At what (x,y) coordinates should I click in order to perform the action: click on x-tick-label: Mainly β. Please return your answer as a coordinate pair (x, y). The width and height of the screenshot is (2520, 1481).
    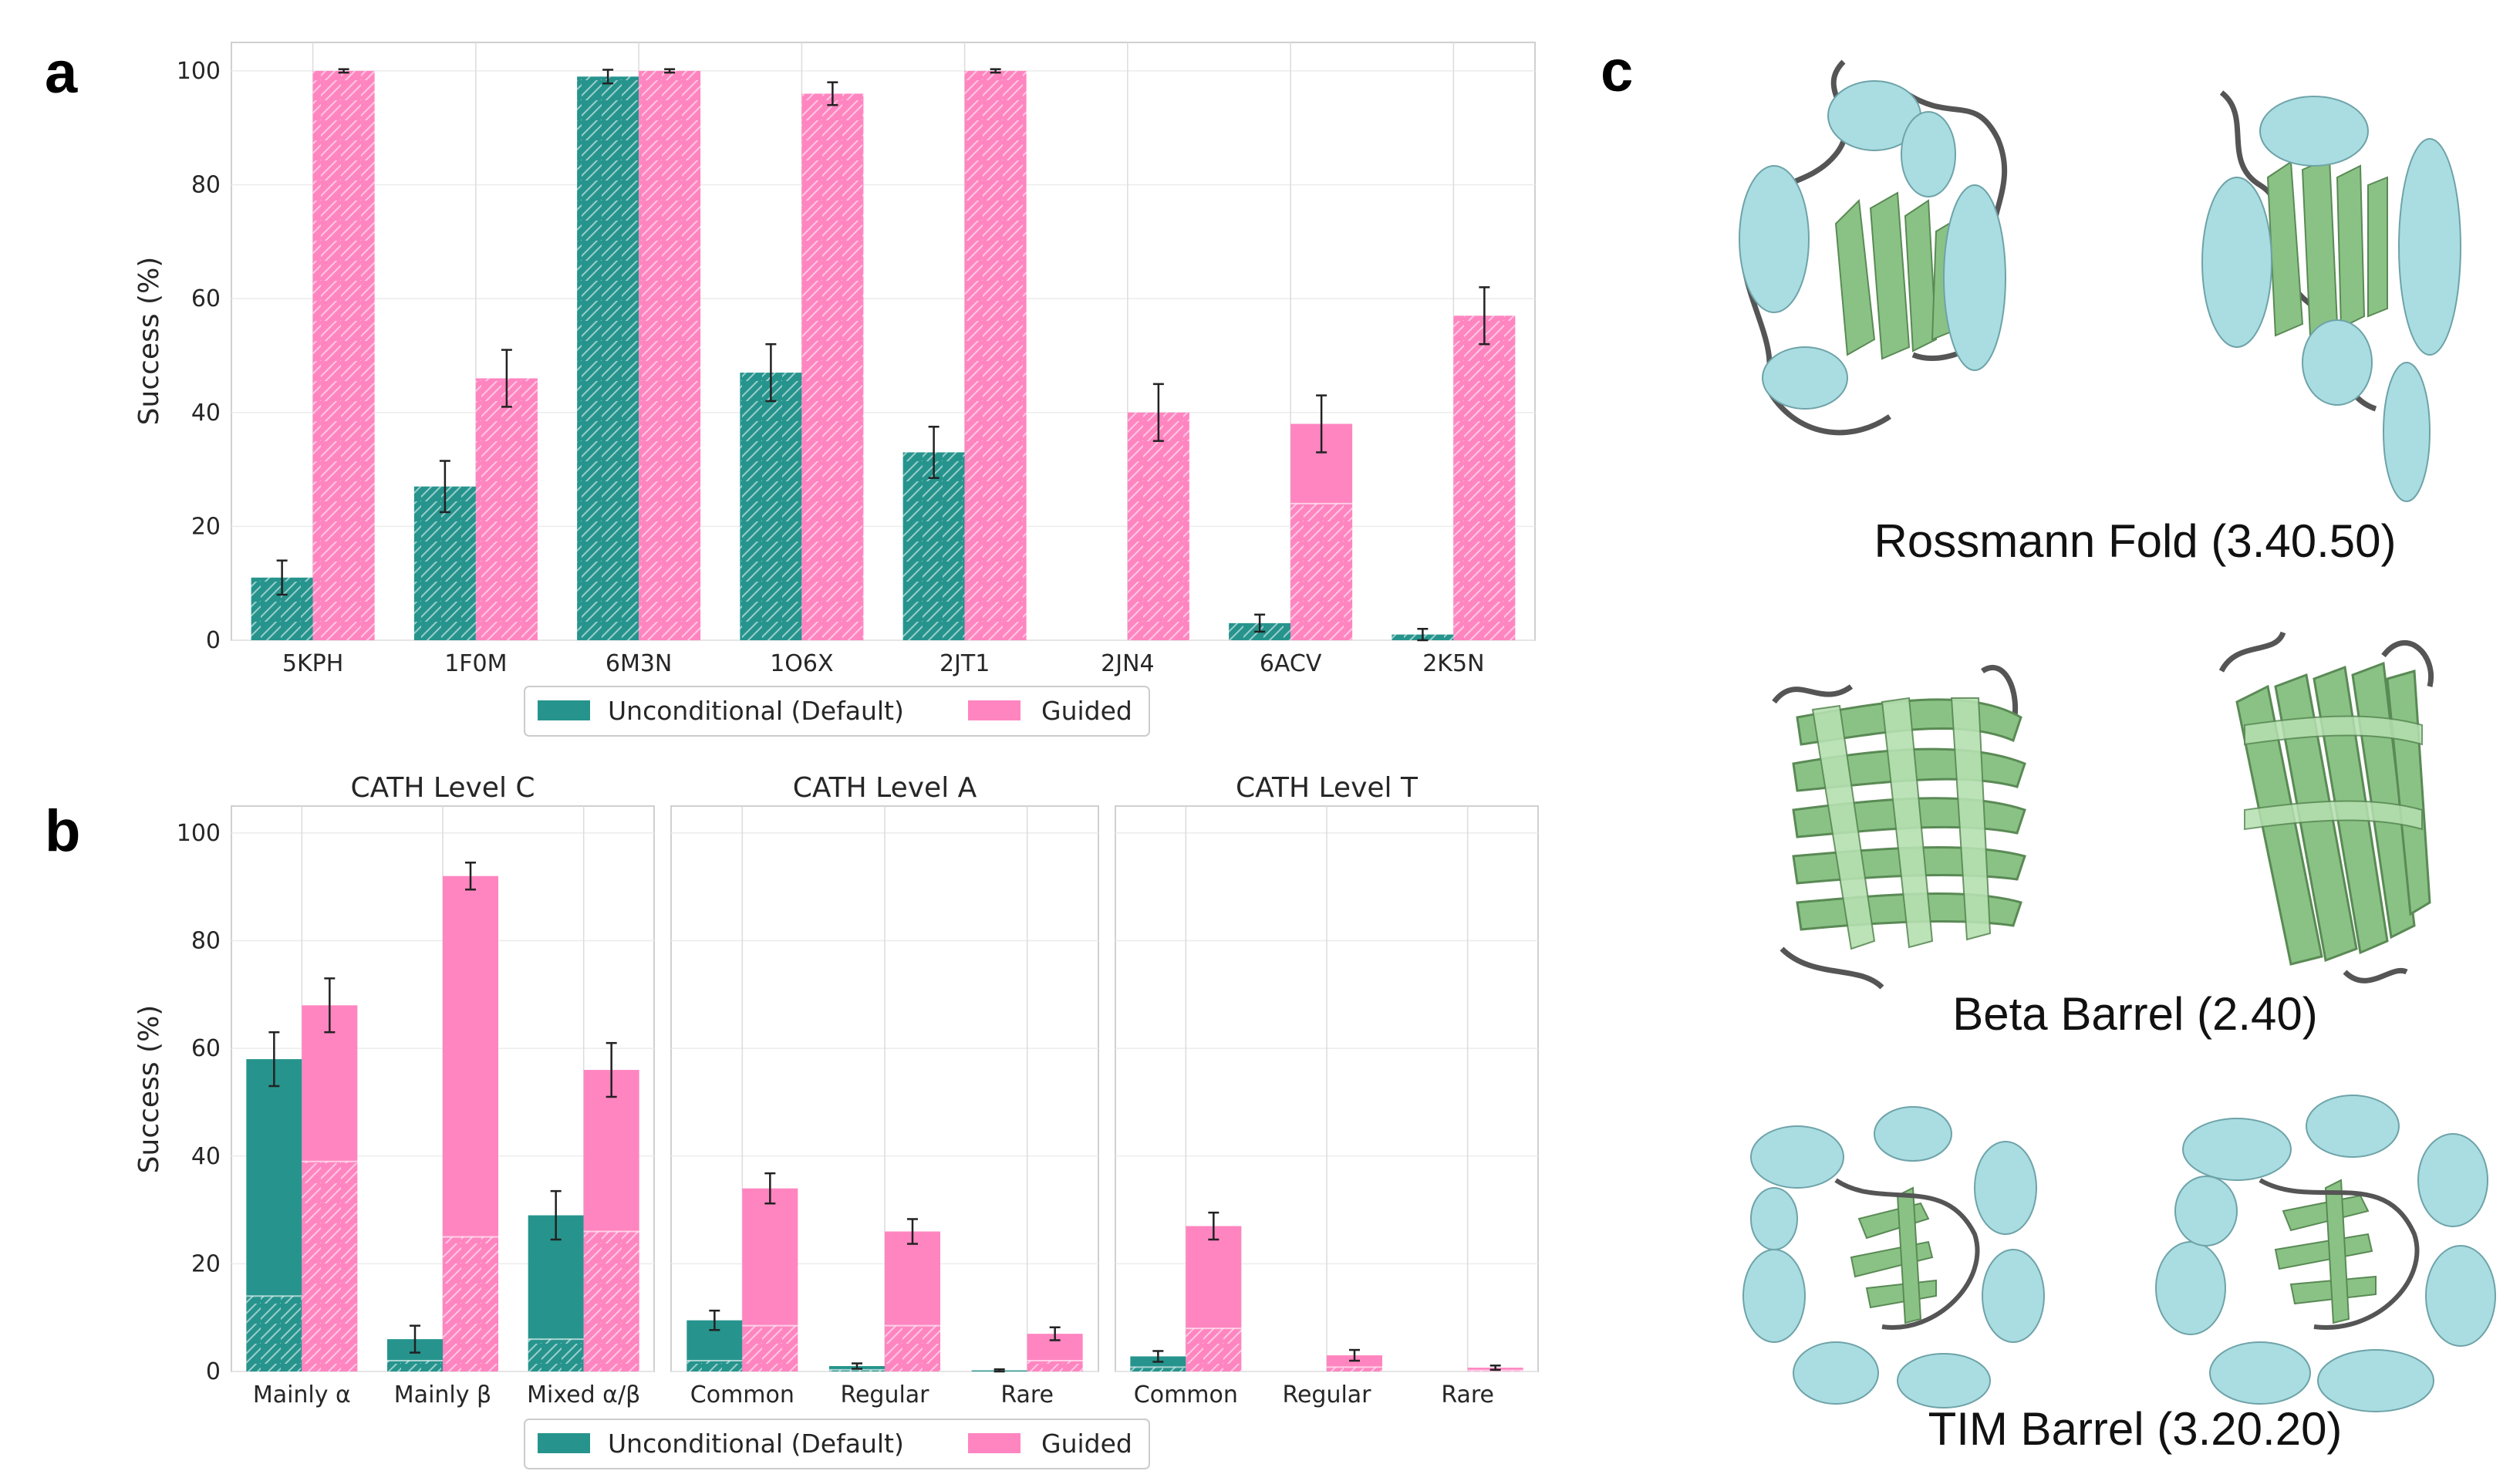
    Looking at the image, I should click on (443, 1394).